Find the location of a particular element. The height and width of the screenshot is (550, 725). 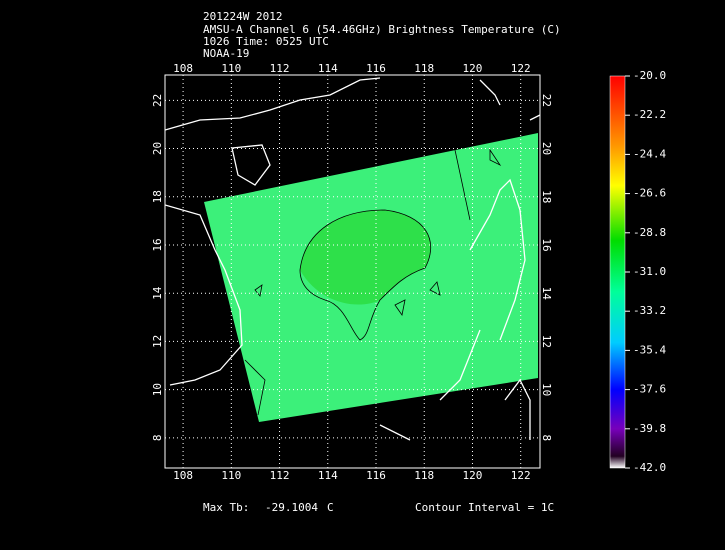

contour is located at coordinates (365, 275).